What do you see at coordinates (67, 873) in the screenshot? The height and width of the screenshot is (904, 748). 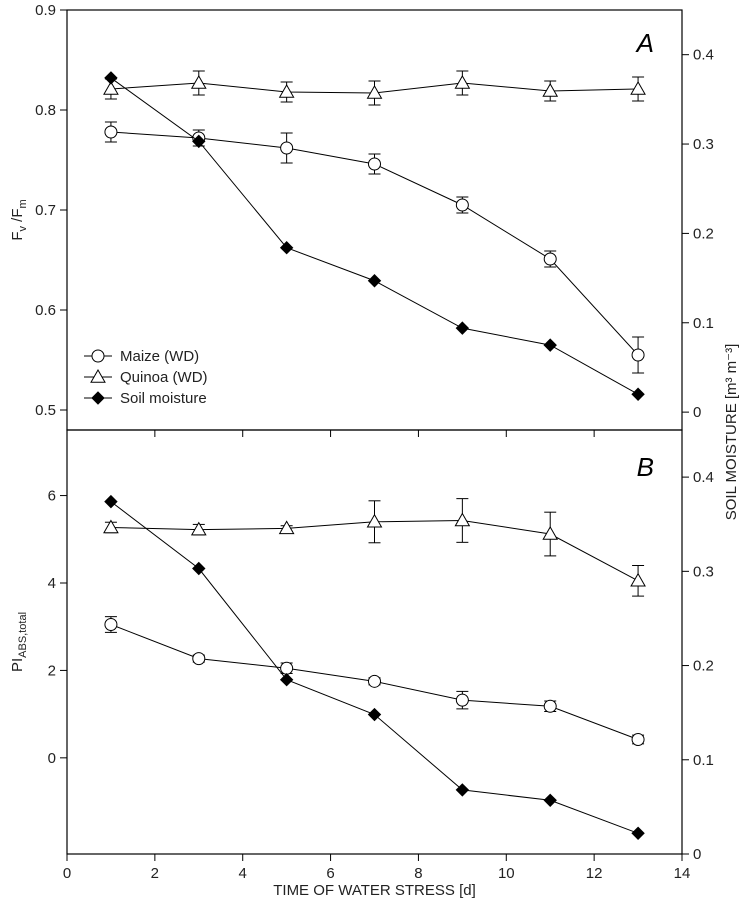 I see `x-tick-label: 0` at bounding box center [67, 873].